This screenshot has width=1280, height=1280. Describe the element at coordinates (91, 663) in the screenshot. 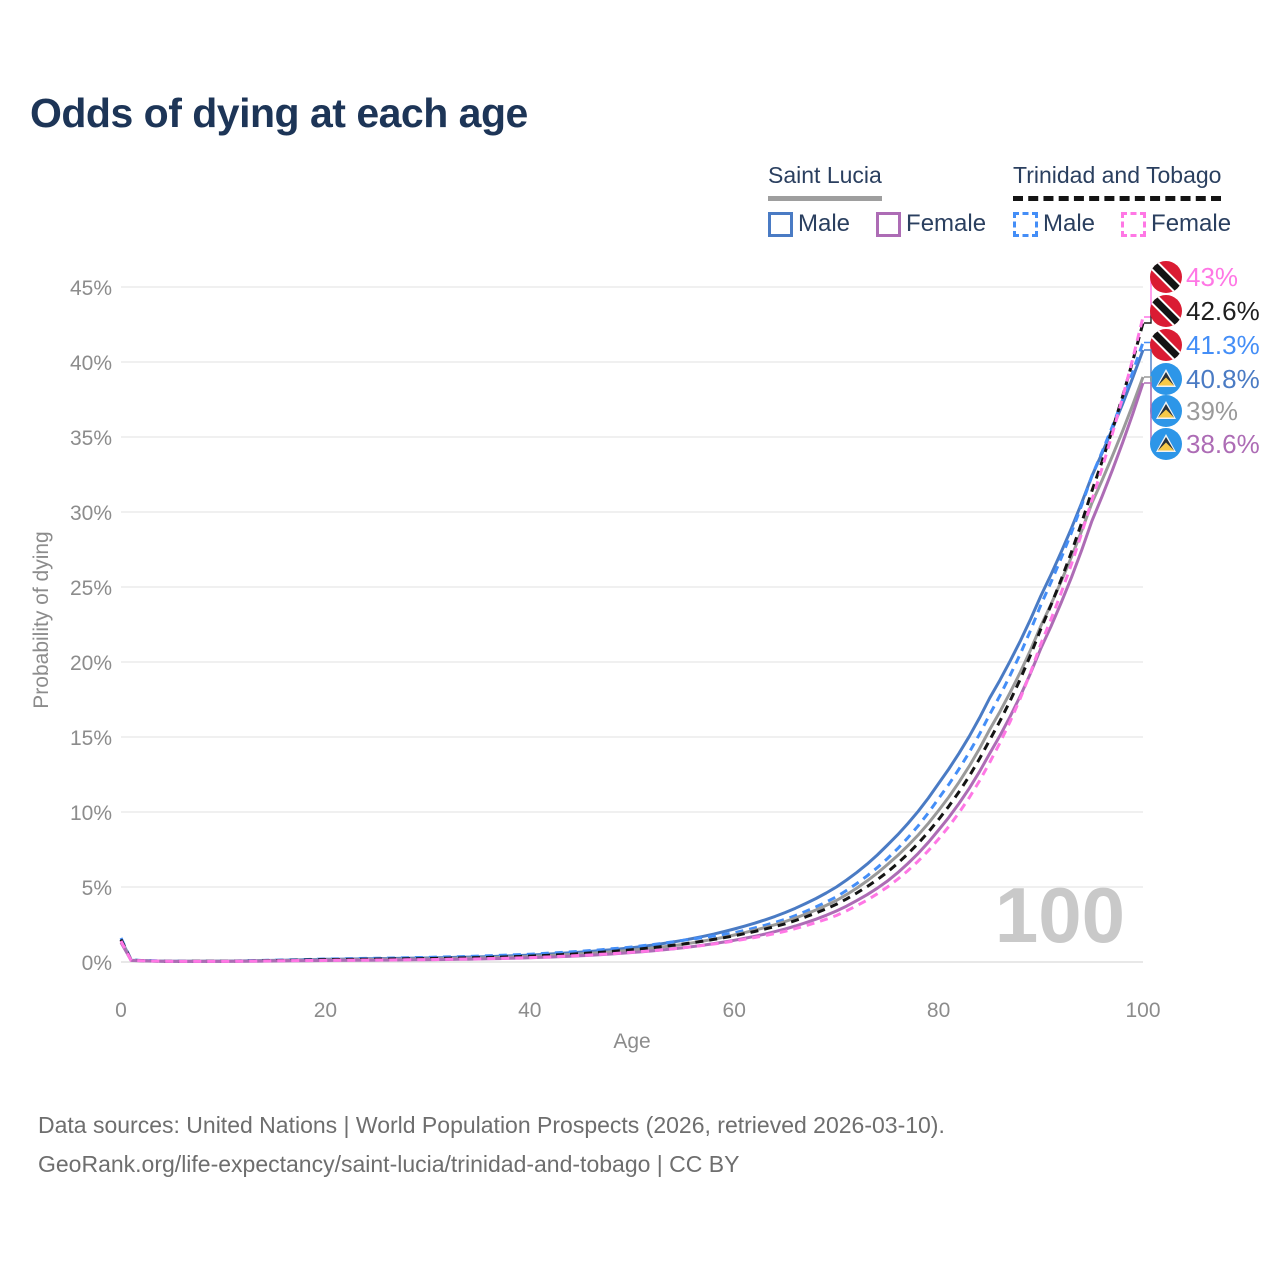

I see `y-tick-label: 20%` at that location.